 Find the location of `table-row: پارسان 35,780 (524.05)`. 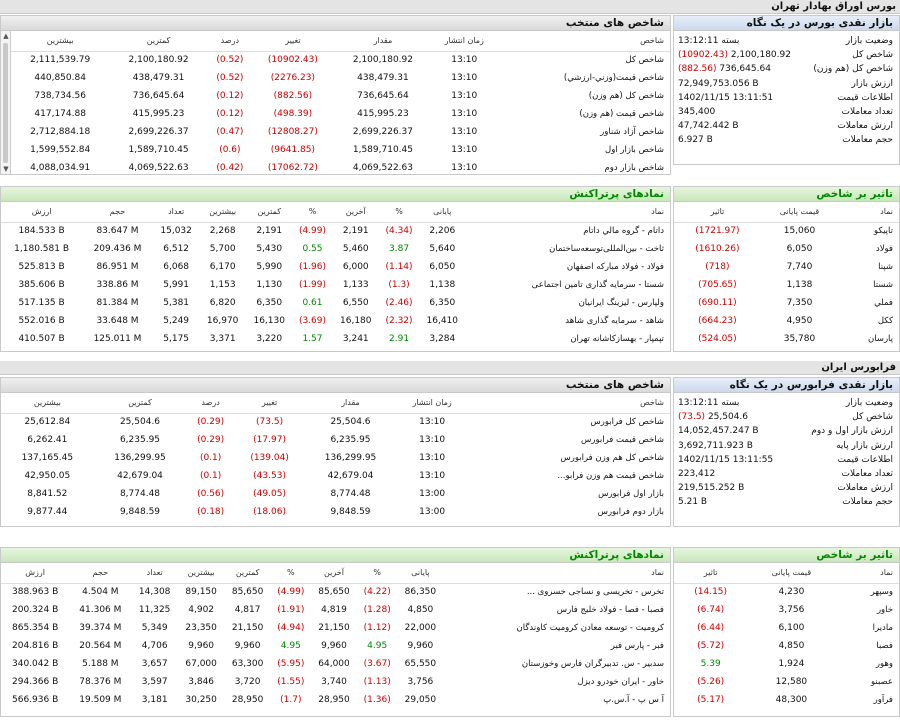

table-row: پارسان 35,780 (524.05) is located at coordinates (786, 339).